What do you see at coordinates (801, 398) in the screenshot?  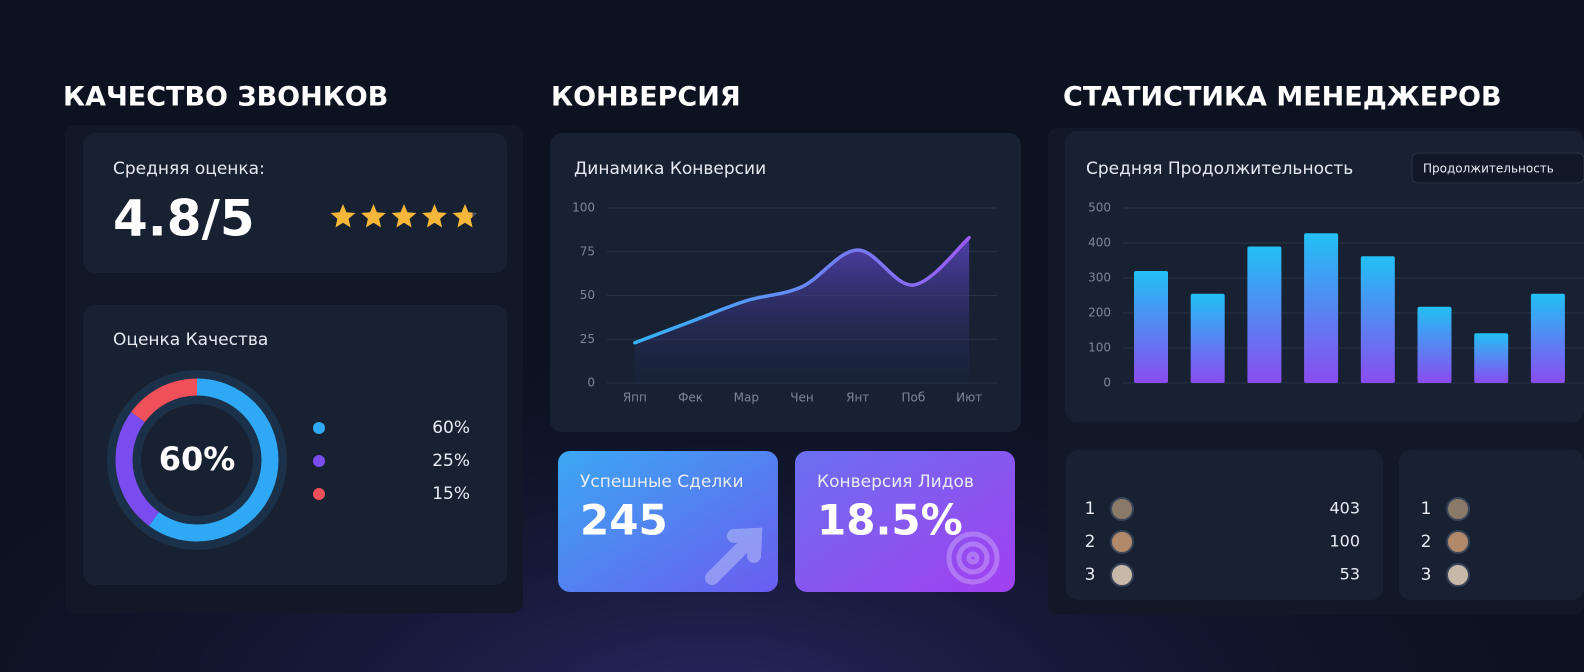 I see `x-tick-label: Чен` at bounding box center [801, 398].